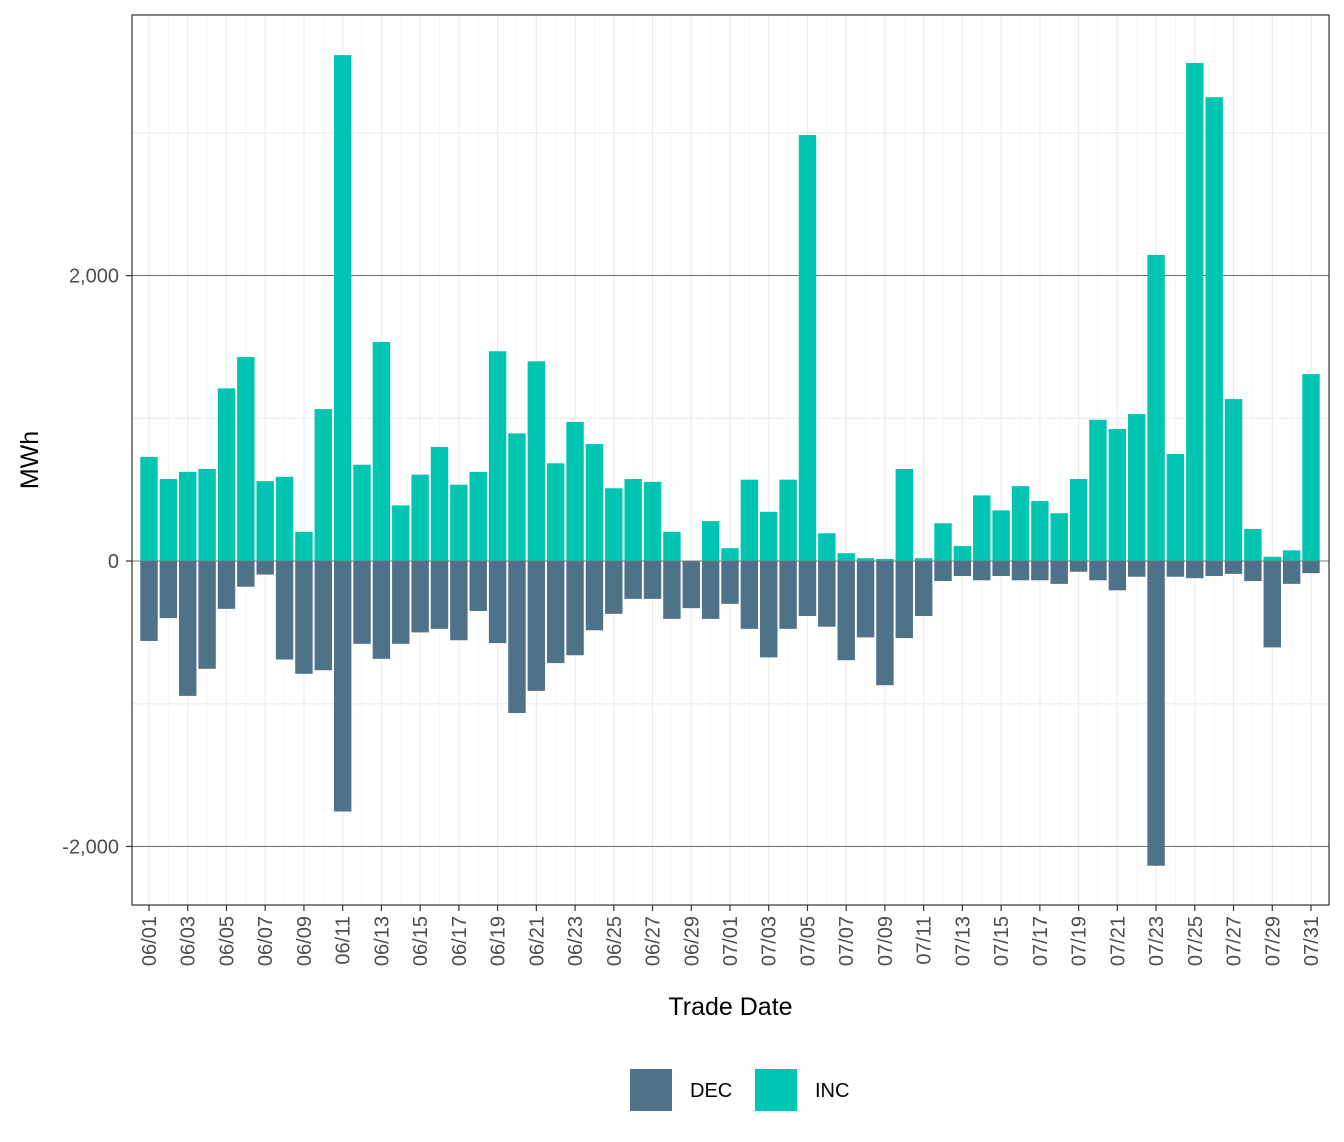  Describe the element at coordinates (1157, 941) in the screenshot. I see `x-tick-label: 07/23` at that location.